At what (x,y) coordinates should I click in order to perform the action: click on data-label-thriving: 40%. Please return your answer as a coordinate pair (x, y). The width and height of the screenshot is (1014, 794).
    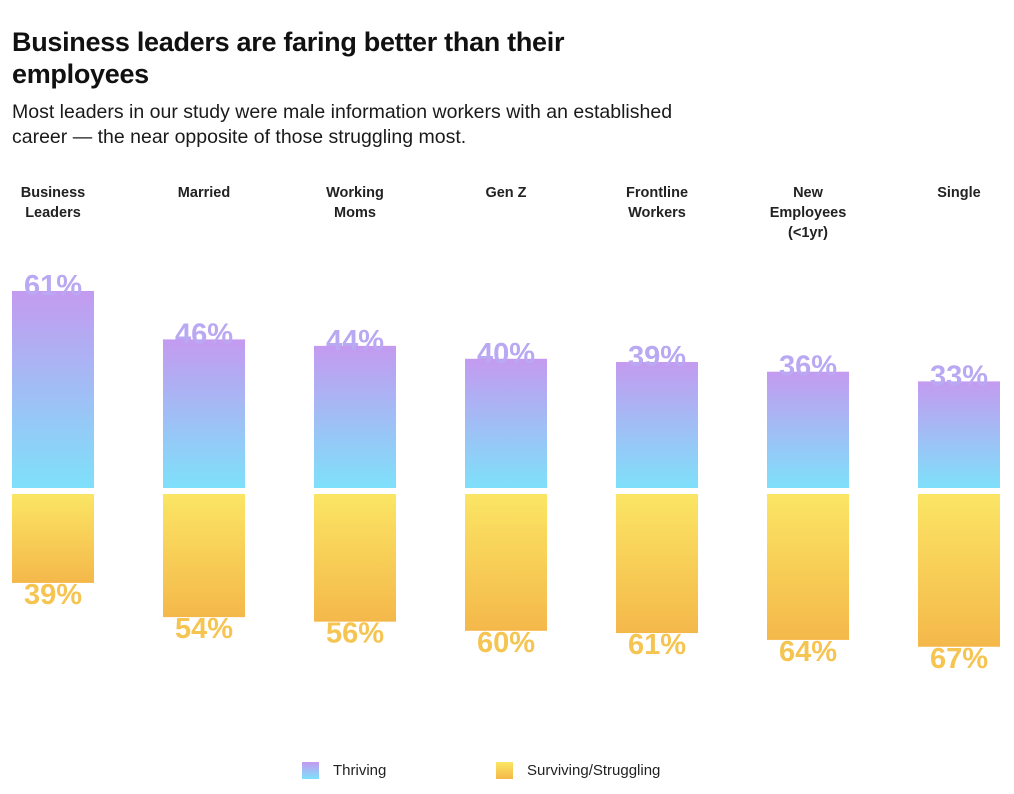
    Looking at the image, I should click on (506, 354).